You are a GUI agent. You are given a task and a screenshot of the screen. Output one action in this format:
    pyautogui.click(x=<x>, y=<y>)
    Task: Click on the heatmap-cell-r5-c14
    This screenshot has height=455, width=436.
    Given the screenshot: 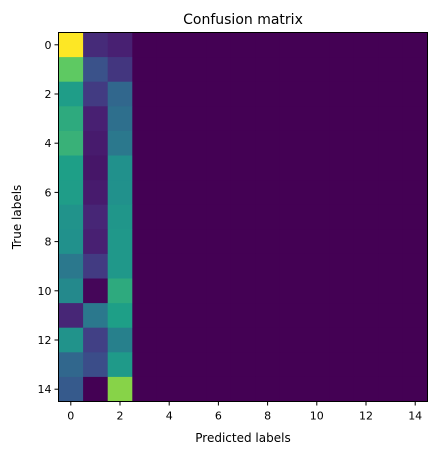 What is the action you would take?
    pyautogui.click(x=415, y=168)
    